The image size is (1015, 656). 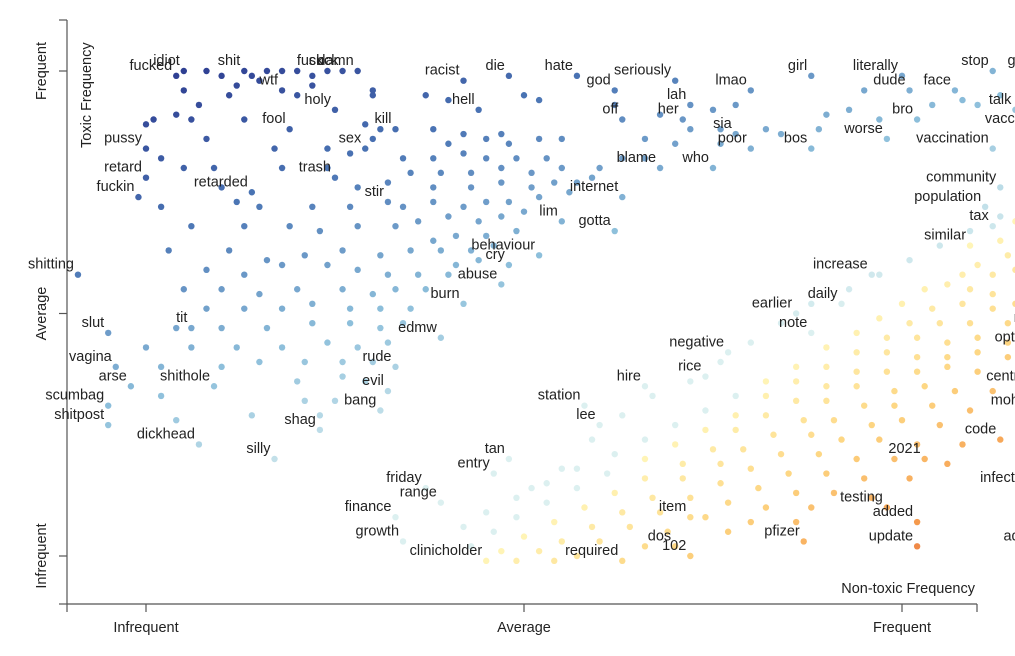 What do you see at coordinates (324, 61) in the screenshot?
I see `word-label-suck: suck` at bounding box center [324, 61].